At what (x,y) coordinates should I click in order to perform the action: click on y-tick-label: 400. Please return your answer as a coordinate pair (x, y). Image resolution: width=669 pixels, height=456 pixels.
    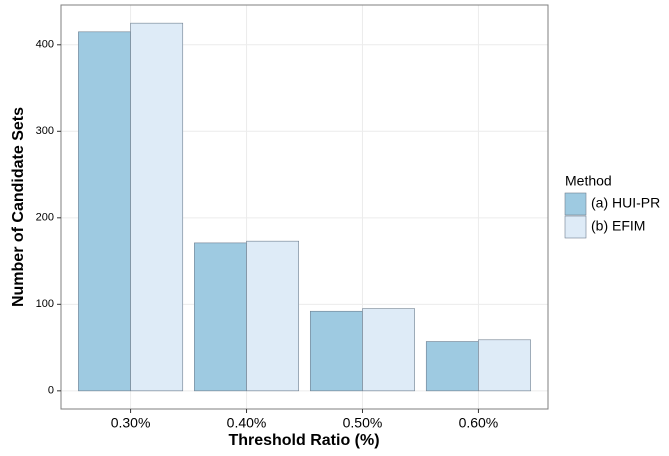
    Looking at the image, I should click on (45, 45).